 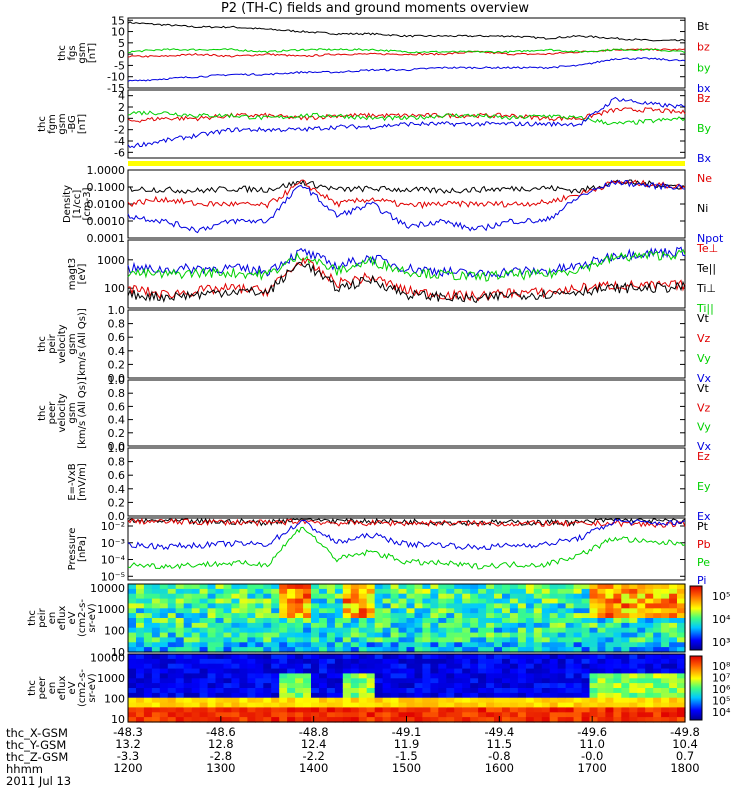 What do you see at coordinates (121, 118) in the screenshot?
I see `y-tick-label: 0` at bounding box center [121, 118].